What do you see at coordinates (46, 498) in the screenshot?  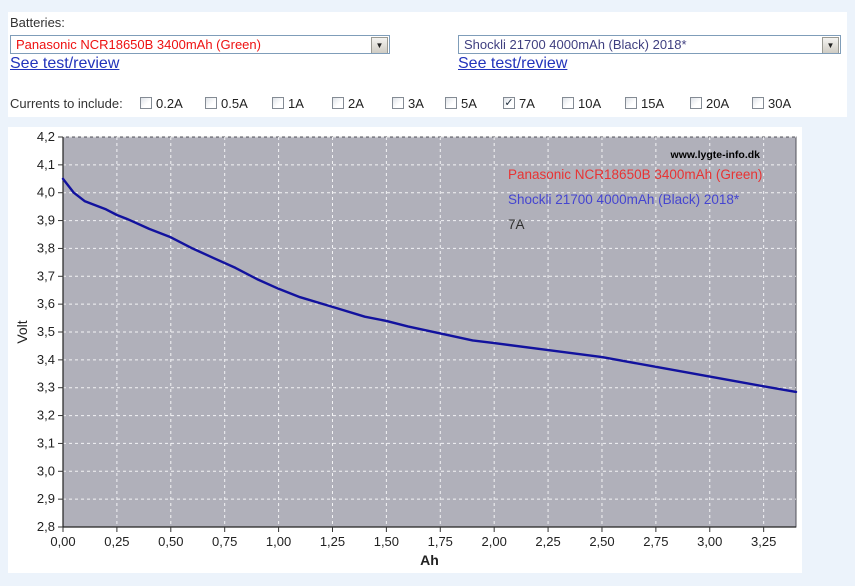 I see `y-tick-label: 2,9` at bounding box center [46, 498].